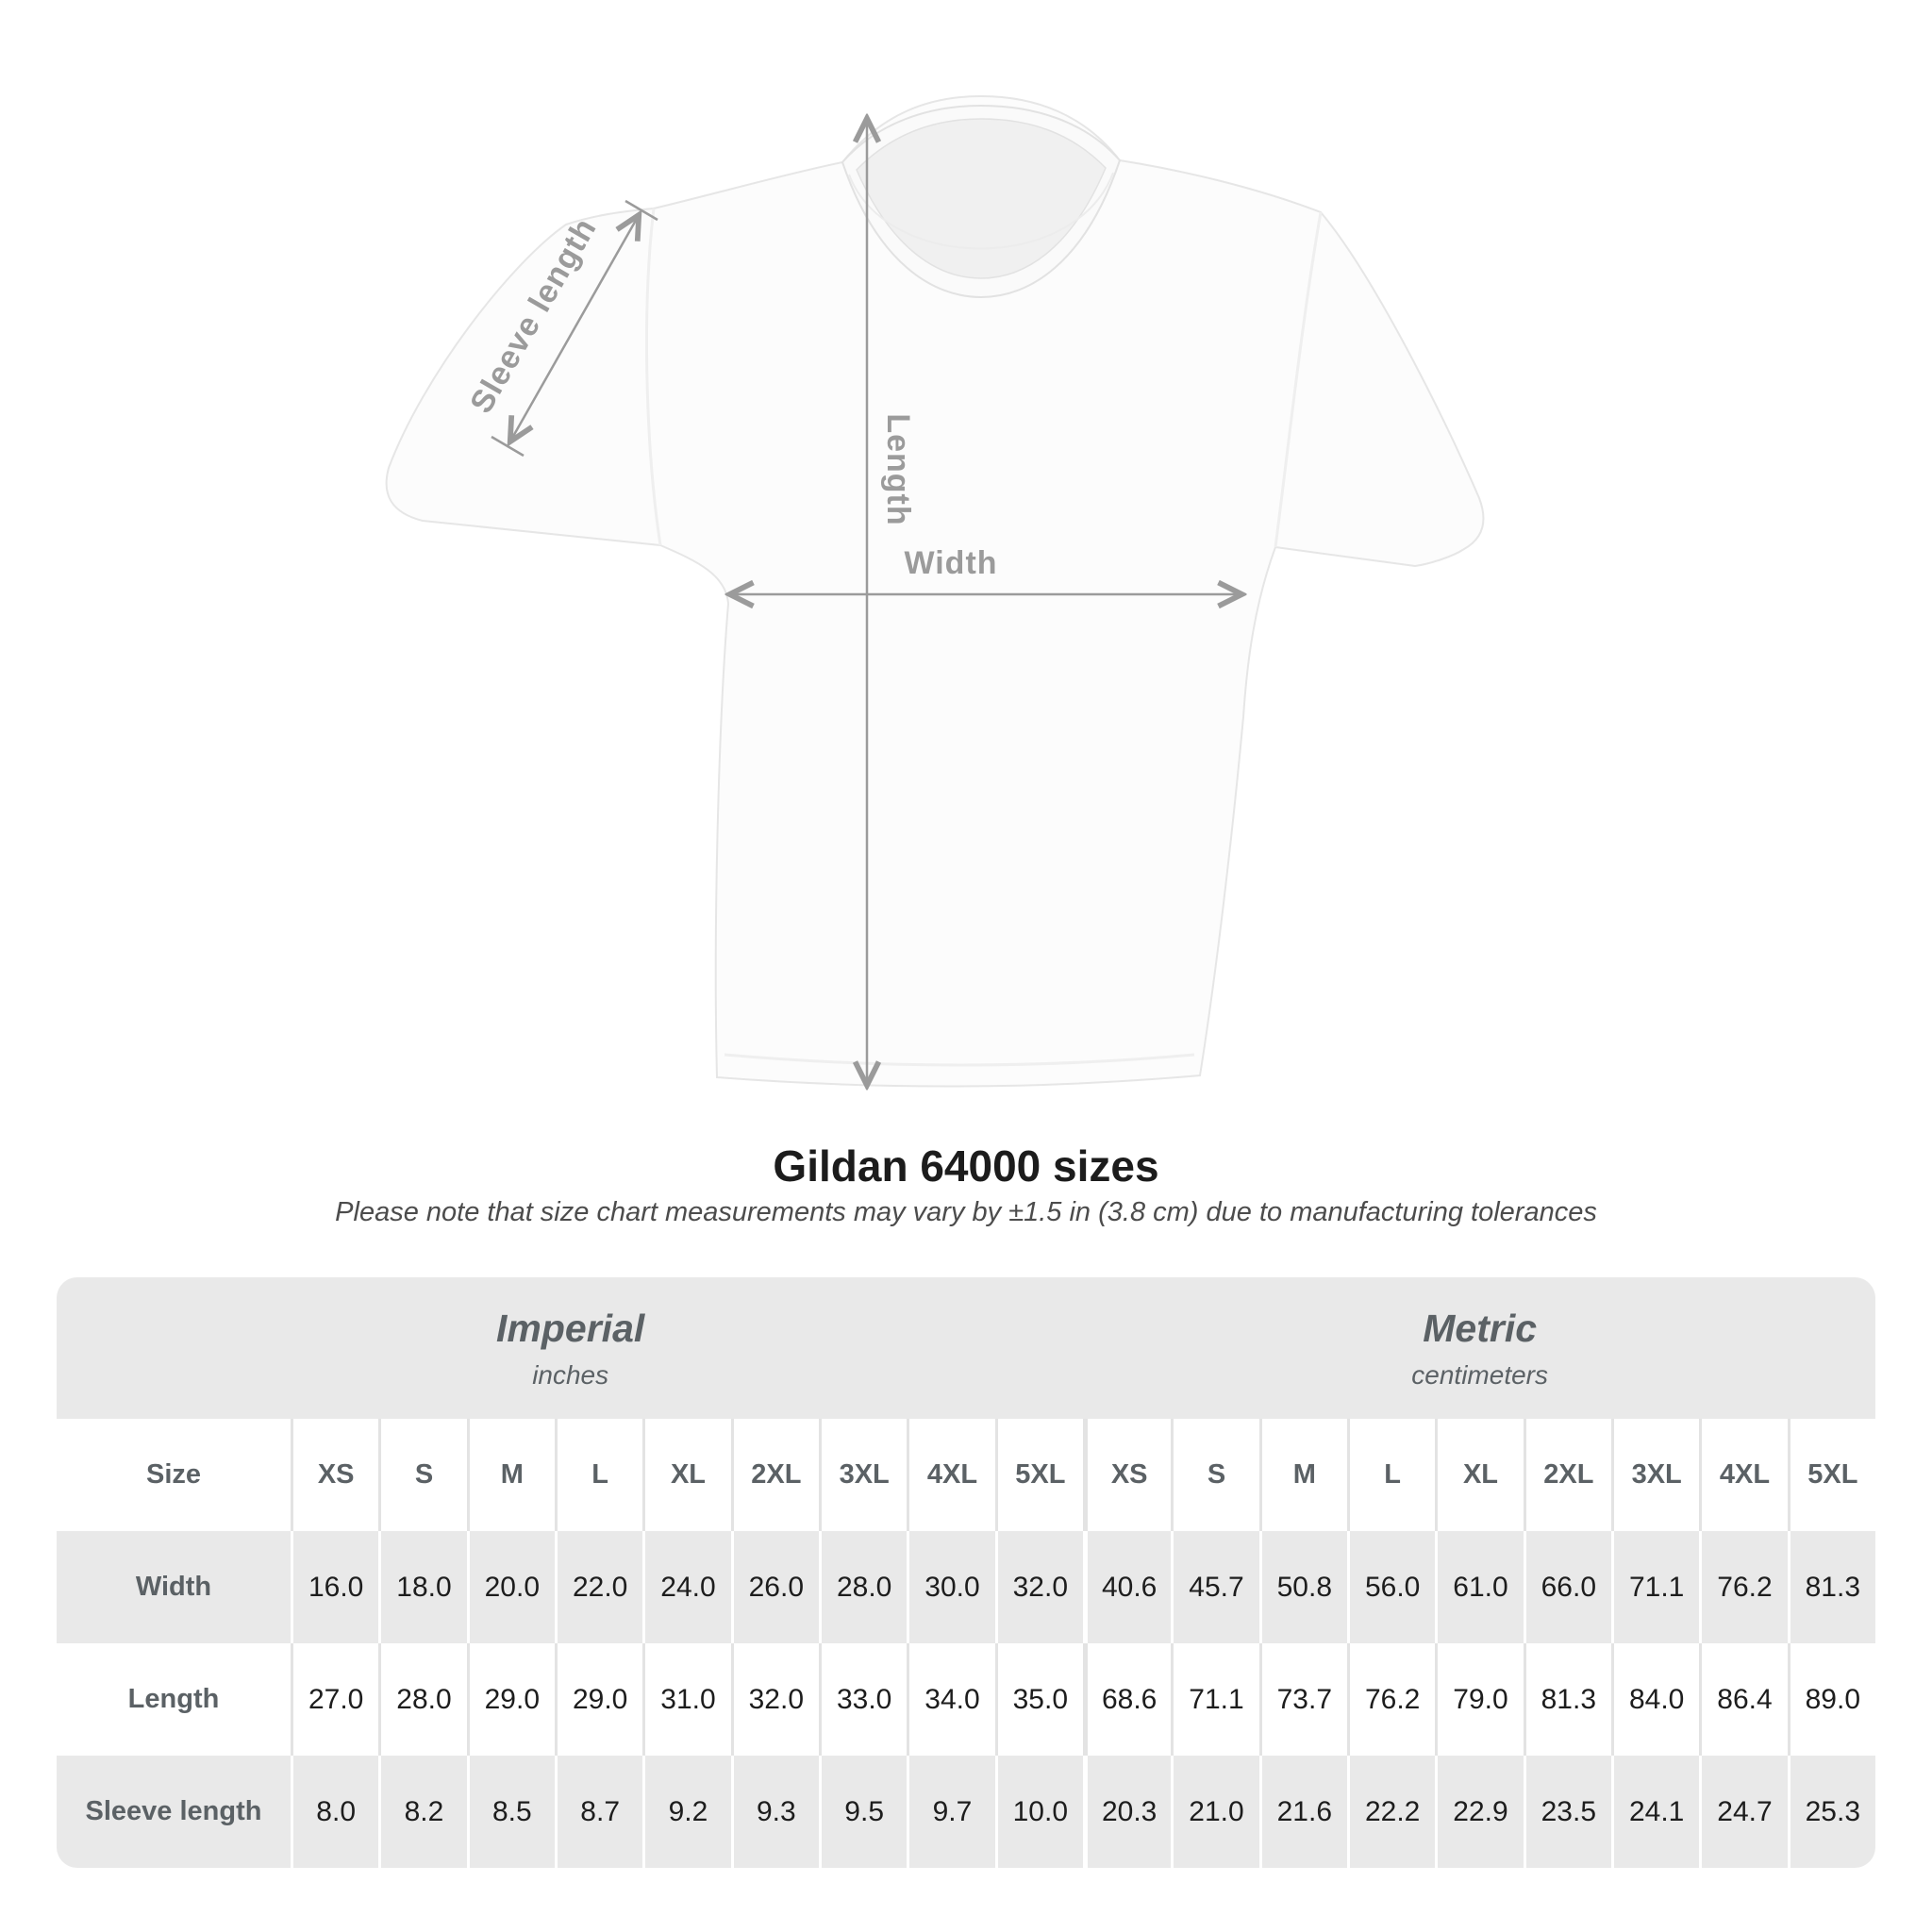  I want to click on sleeve-length-value-cell: 8.5, so click(511, 1812).